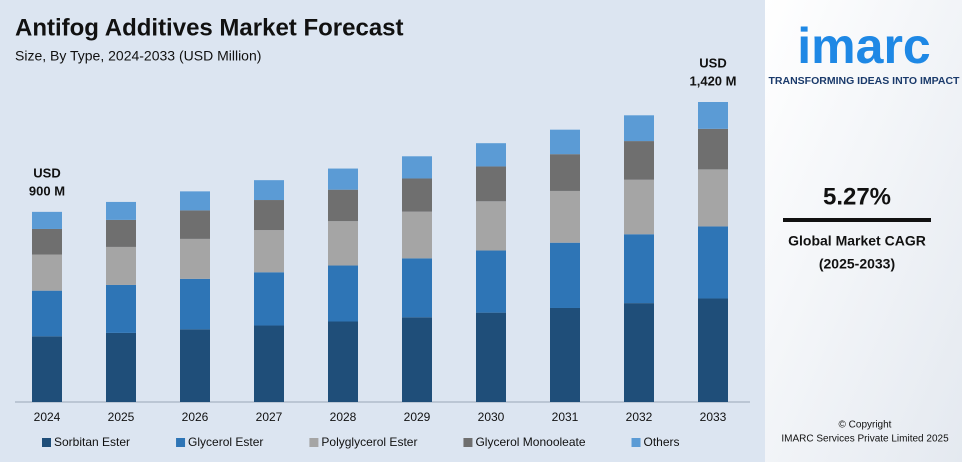 The image size is (962, 462). I want to click on bar-annotation: 900 M, so click(47, 190).